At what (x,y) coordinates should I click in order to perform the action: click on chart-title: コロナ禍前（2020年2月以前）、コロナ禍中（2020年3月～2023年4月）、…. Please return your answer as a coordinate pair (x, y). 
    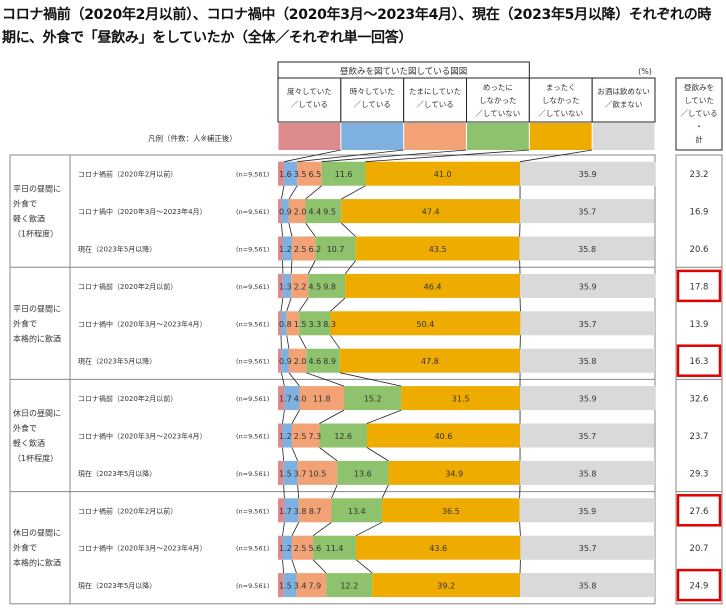
    Looking at the image, I should click on (357, 26).